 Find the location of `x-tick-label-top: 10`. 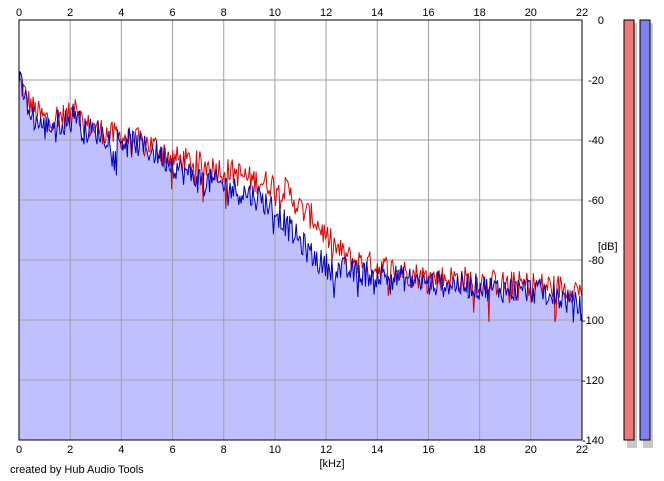

x-tick-label-top: 10 is located at coordinates (275, 13).